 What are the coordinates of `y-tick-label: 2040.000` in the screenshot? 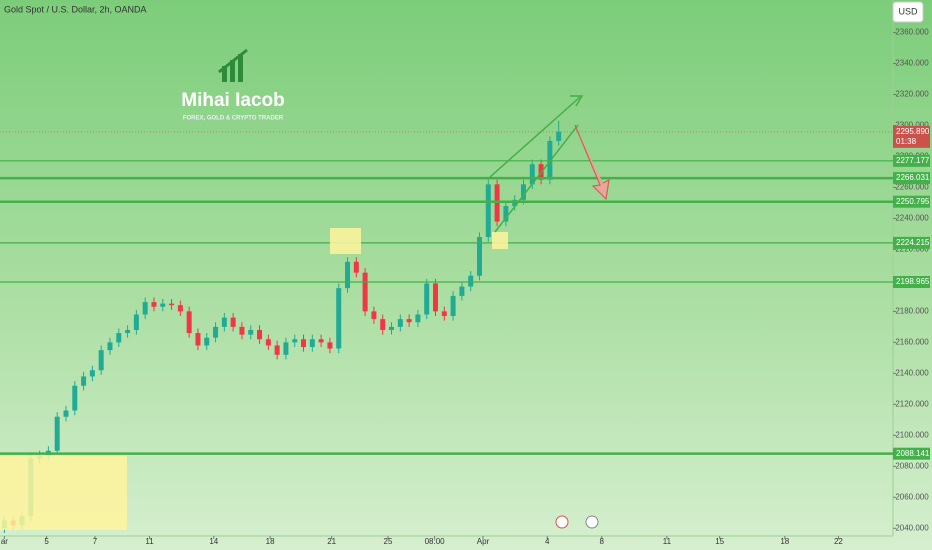 It's located at (912, 527).